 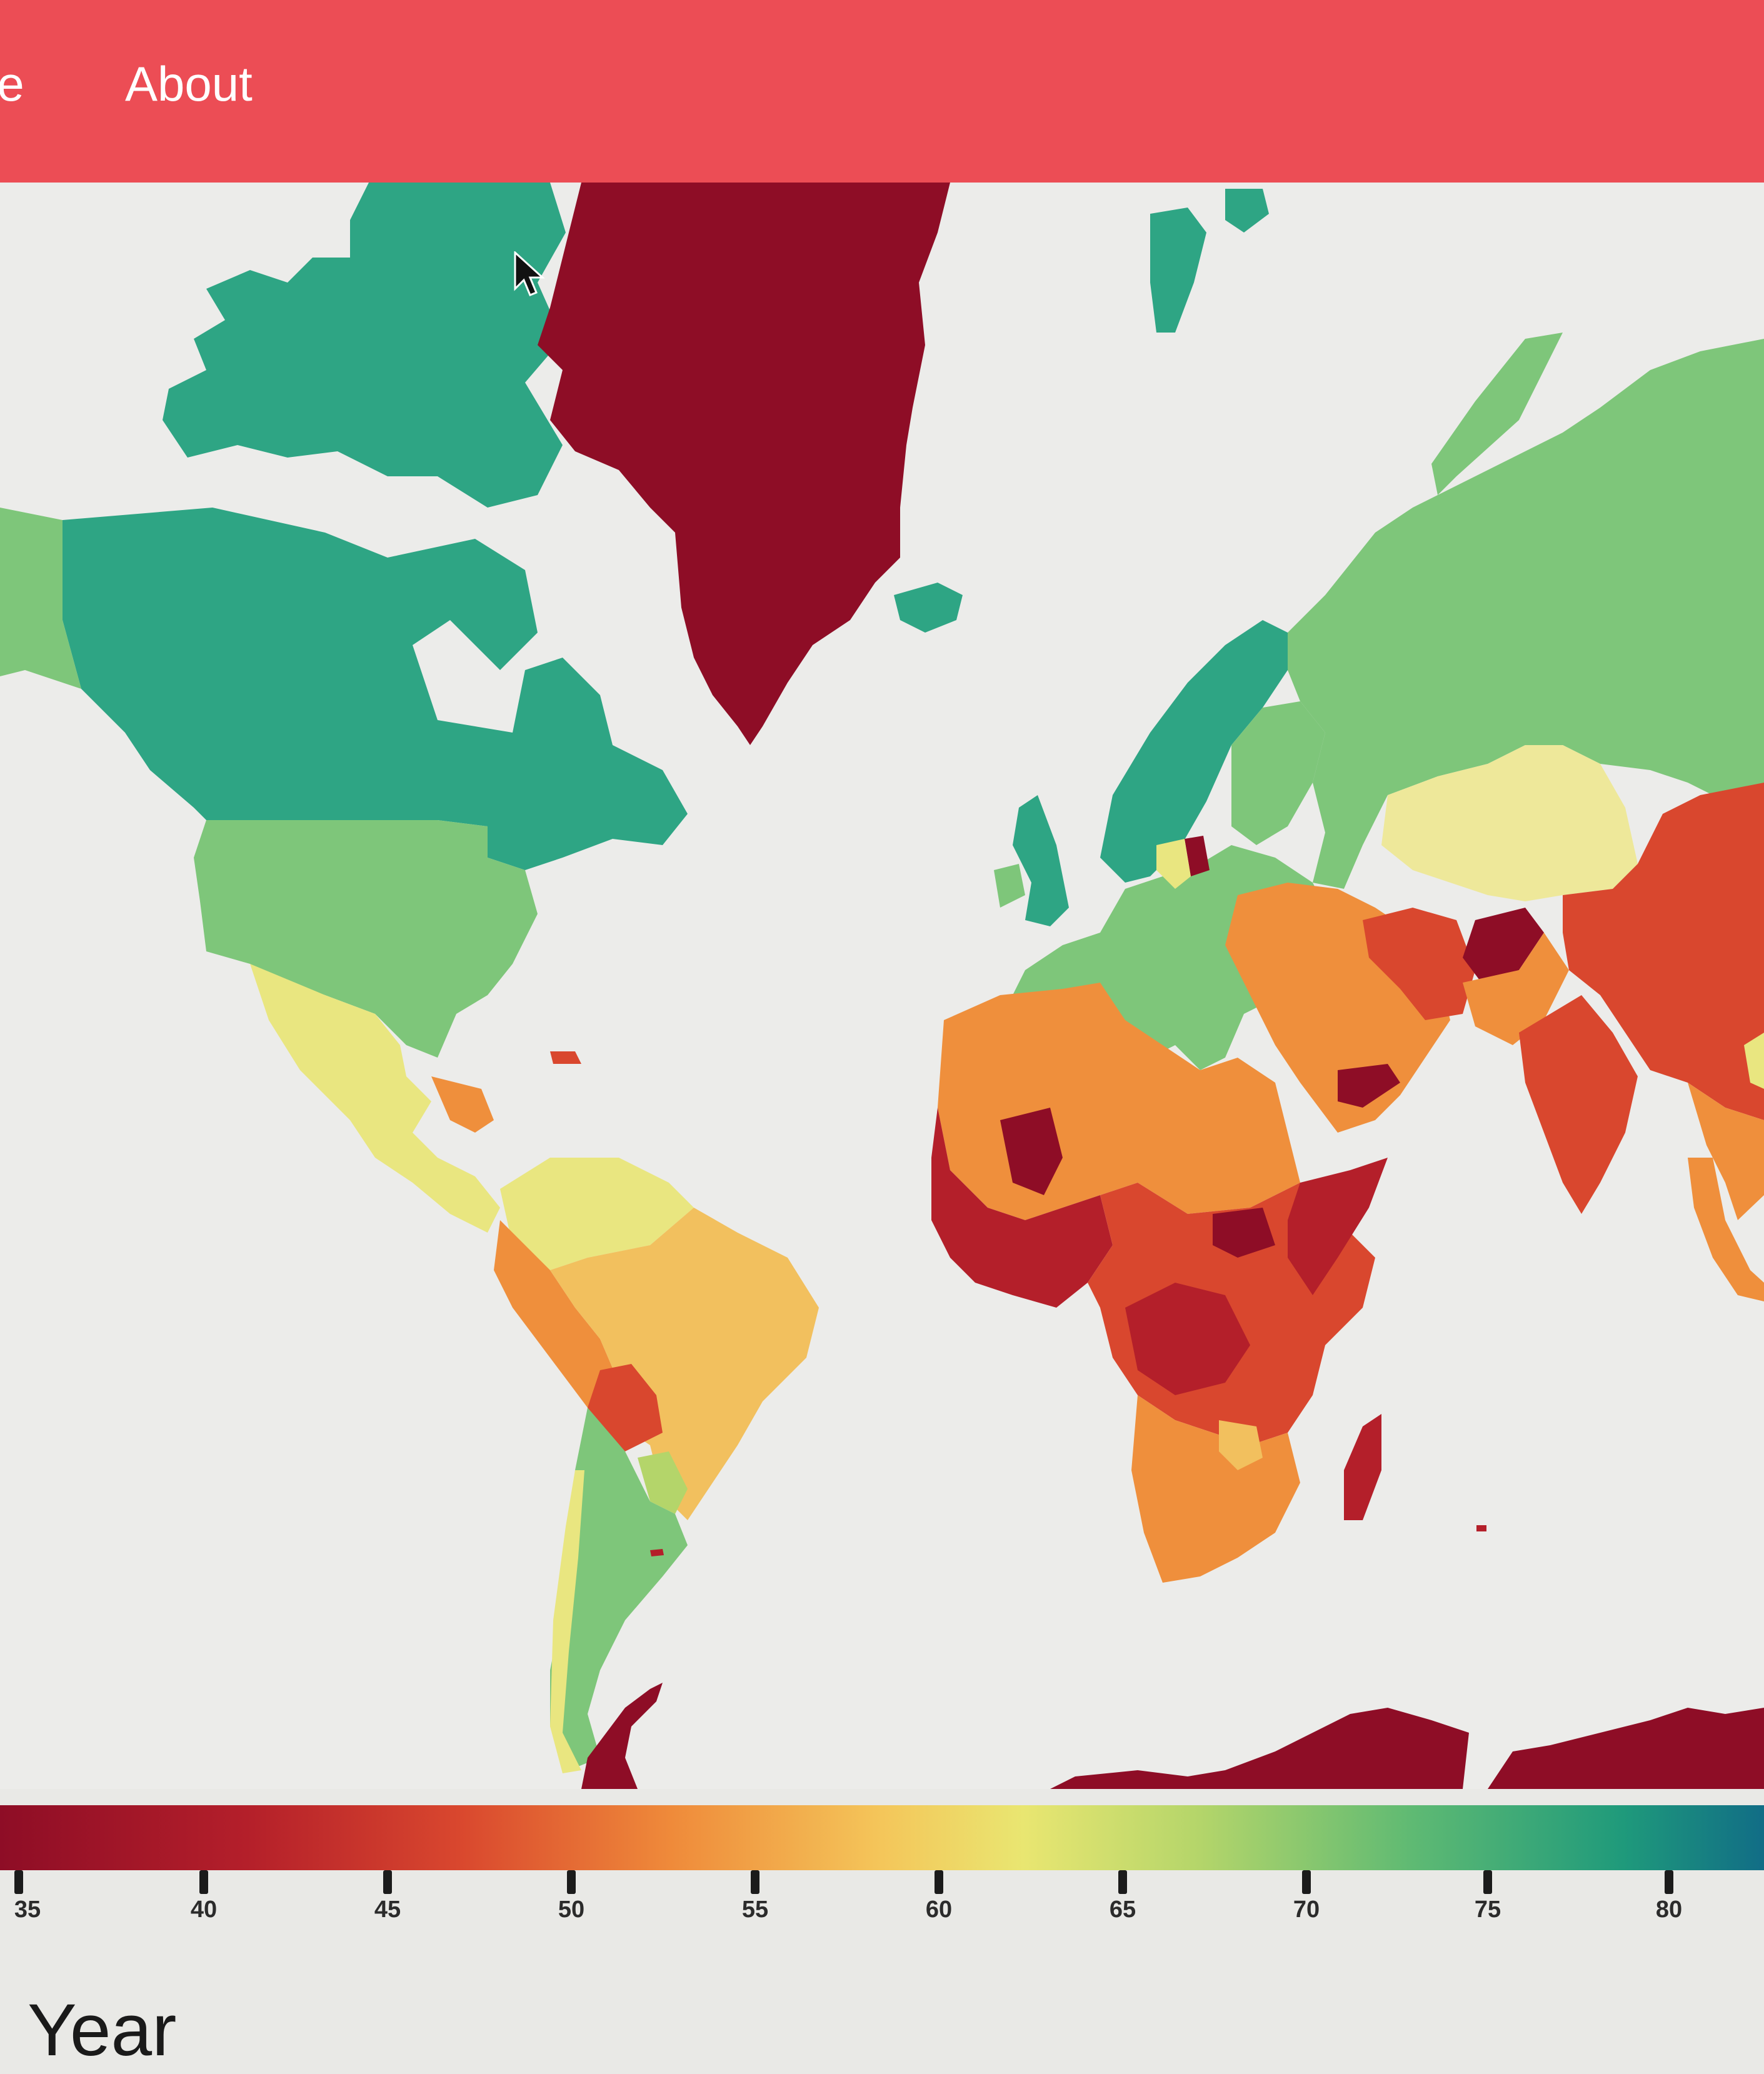 I want to click on territory-svalbard-east, so click(x=1247, y=211).